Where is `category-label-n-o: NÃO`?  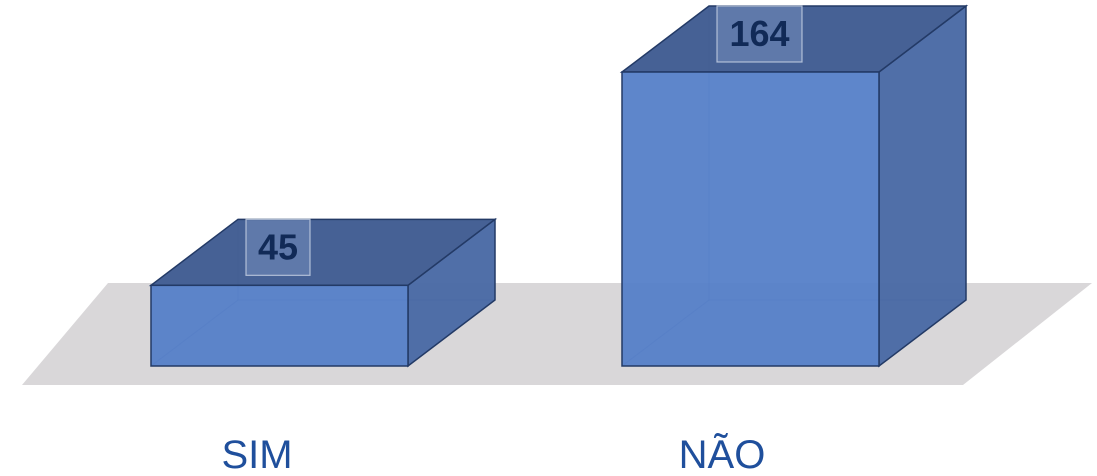 category-label-n-o: NÃO is located at coordinates (722, 454).